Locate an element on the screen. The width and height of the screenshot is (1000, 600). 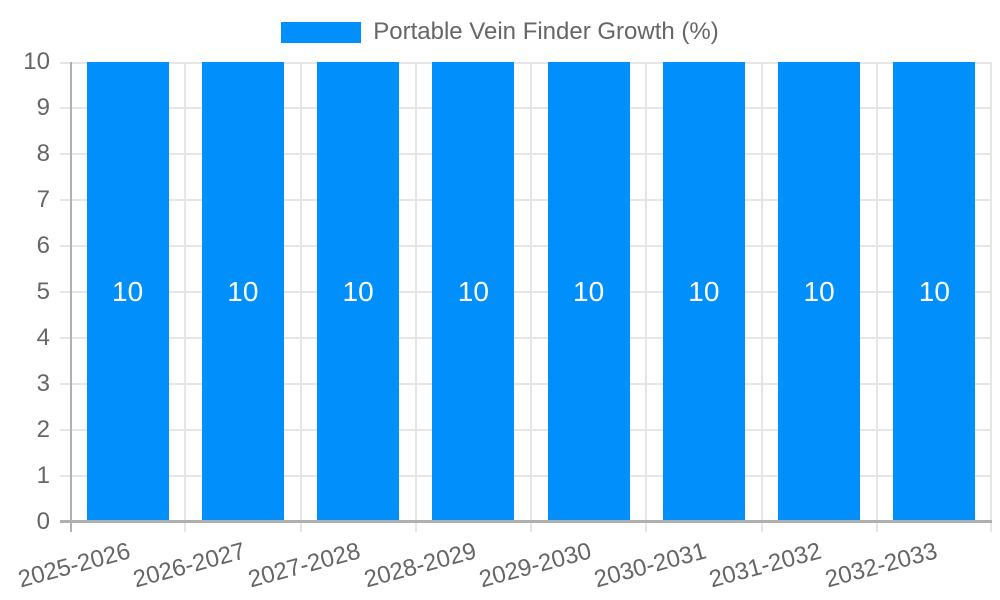
y-axis-tick-label: 8 is located at coordinates (43, 153).